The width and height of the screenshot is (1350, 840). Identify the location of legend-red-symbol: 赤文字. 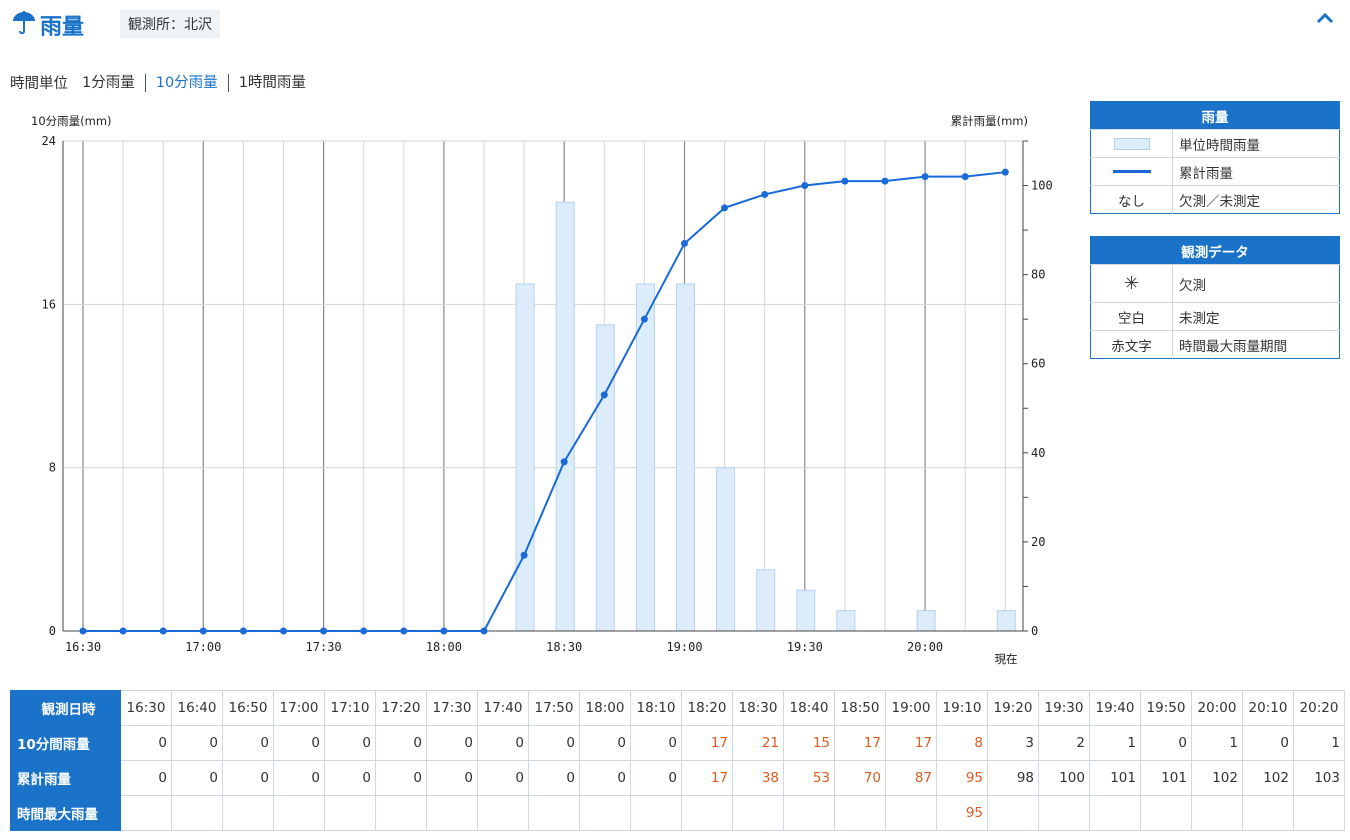
(1131, 344).